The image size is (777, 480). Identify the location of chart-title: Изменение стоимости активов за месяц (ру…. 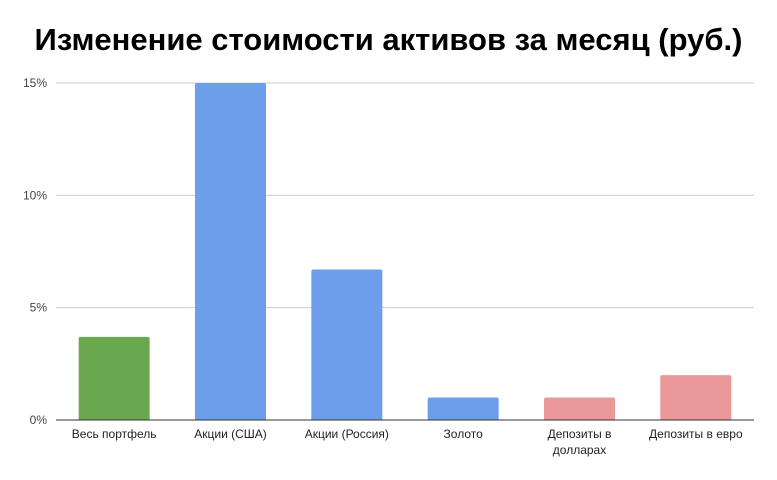
(388, 39).